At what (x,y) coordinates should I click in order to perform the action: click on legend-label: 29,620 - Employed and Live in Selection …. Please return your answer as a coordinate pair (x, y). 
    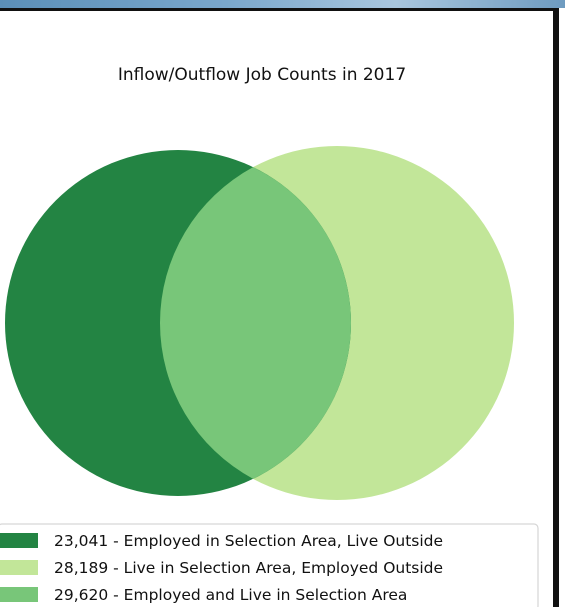
    Looking at the image, I should click on (230, 595).